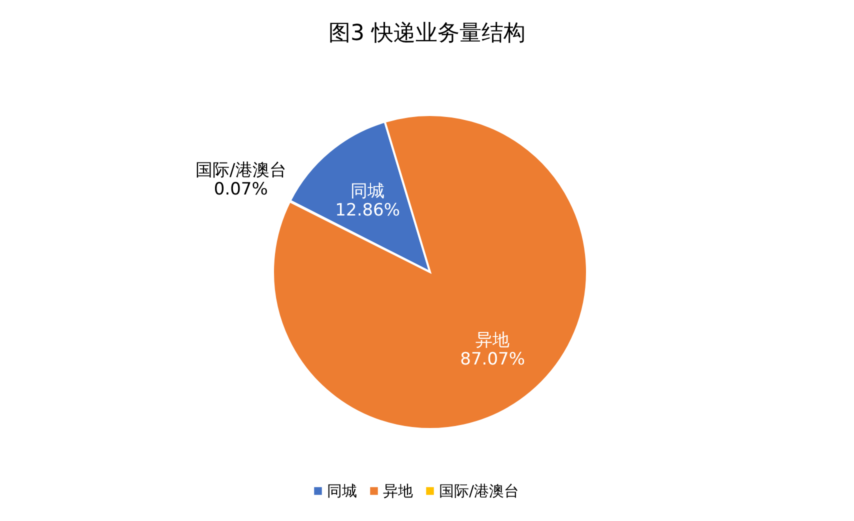  What do you see at coordinates (241, 189) in the screenshot?
I see `data-label: 0.07%` at bounding box center [241, 189].